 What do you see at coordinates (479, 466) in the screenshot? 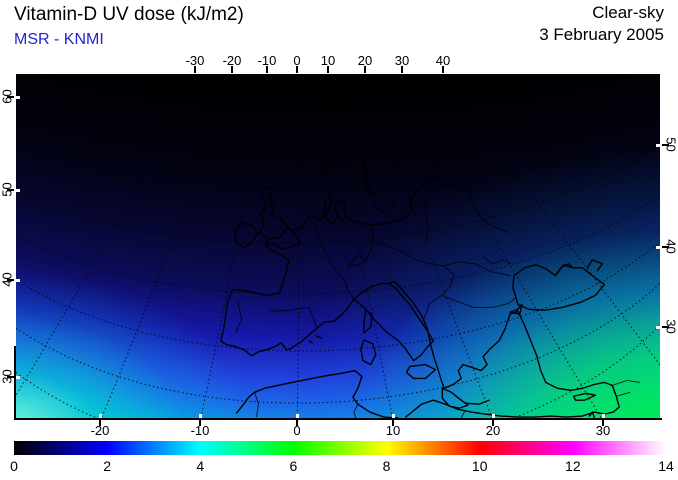
I see `colorbar-label-10: 10` at bounding box center [479, 466].